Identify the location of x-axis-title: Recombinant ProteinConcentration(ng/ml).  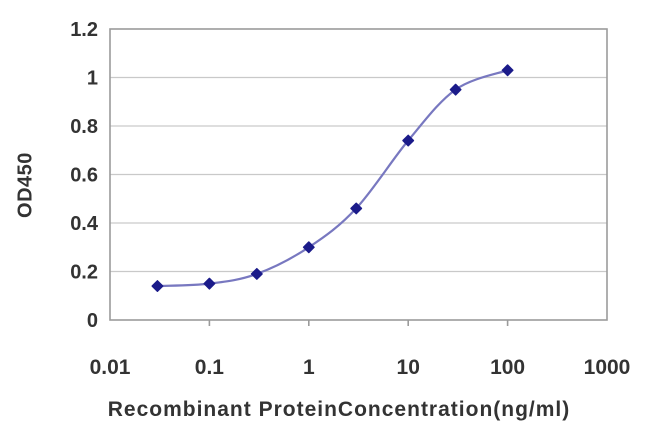
(339, 409).